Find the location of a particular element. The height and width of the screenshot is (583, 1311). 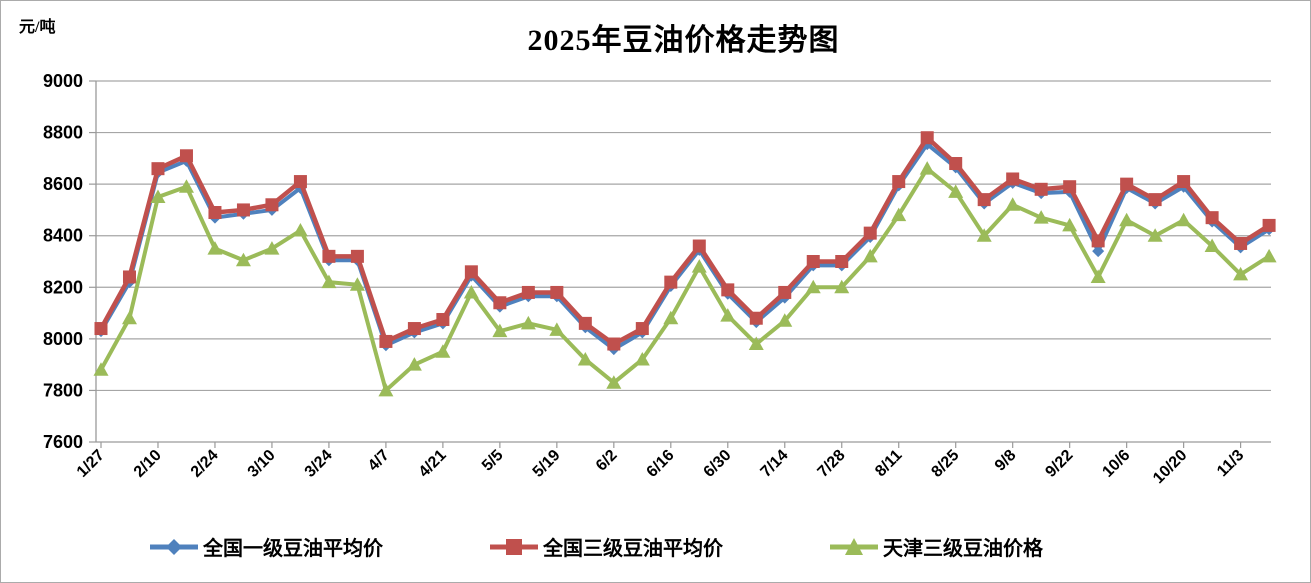

y-axis-tick-label: 7800 is located at coordinates (63, 390).